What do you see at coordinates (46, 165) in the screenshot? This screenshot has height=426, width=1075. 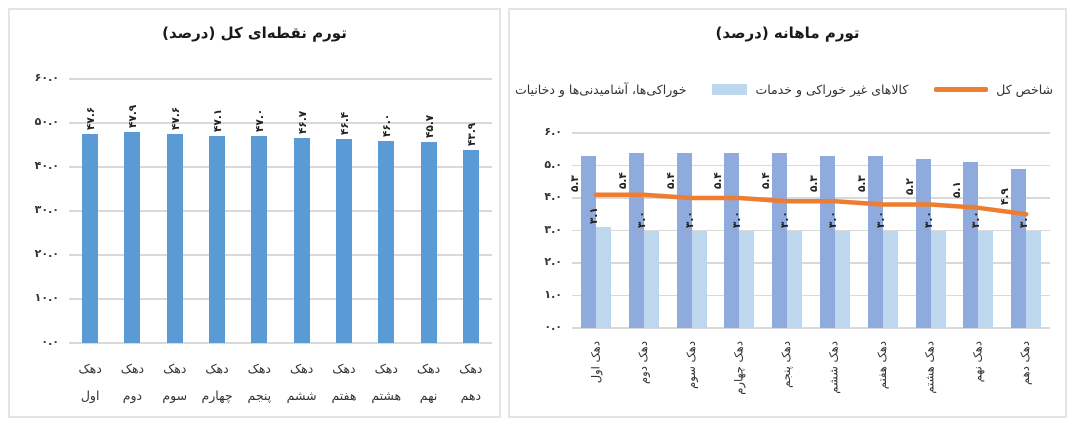 I see `y-axis-tick-label: ۴۰.۰` at bounding box center [46, 165].